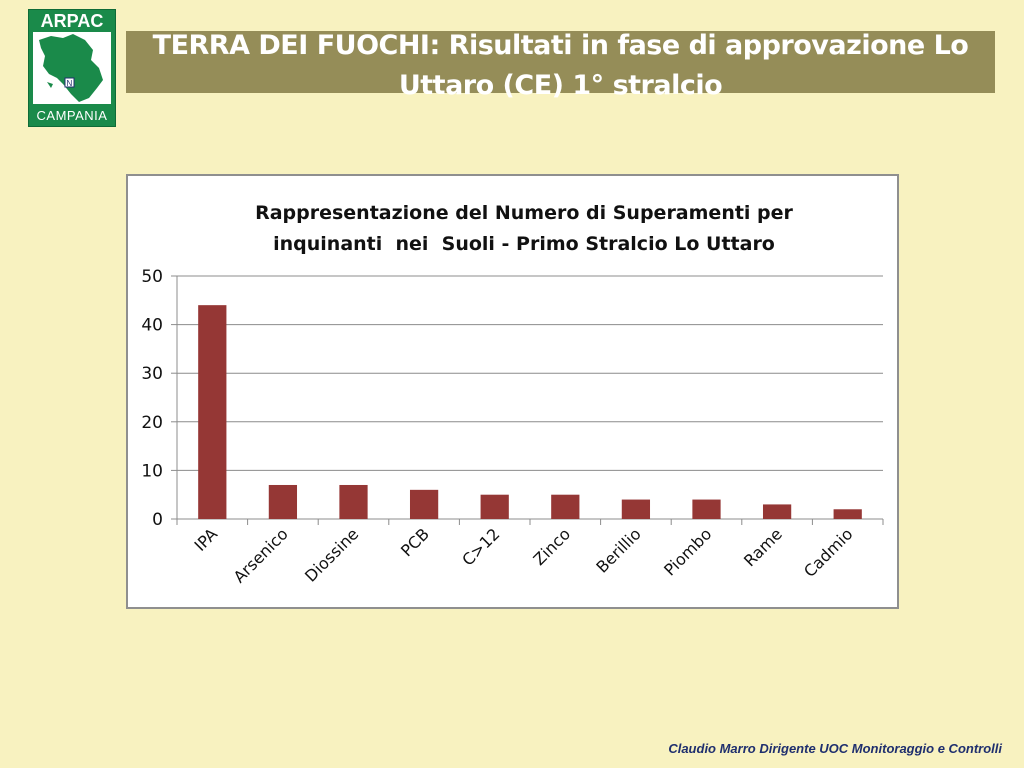 The width and height of the screenshot is (1024, 768). What do you see at coordinates (331, 554) in the screenshot?
I see `x-tick-label: Diossine` at bounding box center [331, 554].